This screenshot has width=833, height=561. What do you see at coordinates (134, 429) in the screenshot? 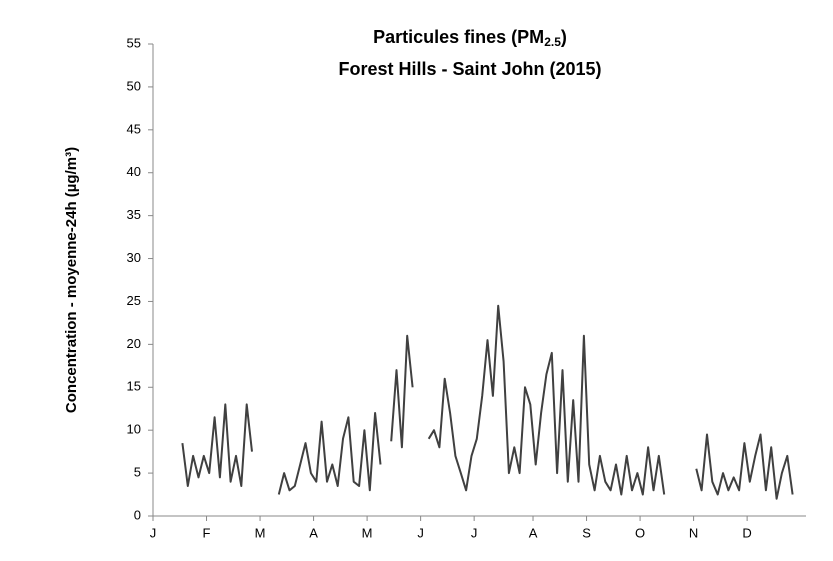
I see `y-tick-label: 10` at bounding box center [134, 429].